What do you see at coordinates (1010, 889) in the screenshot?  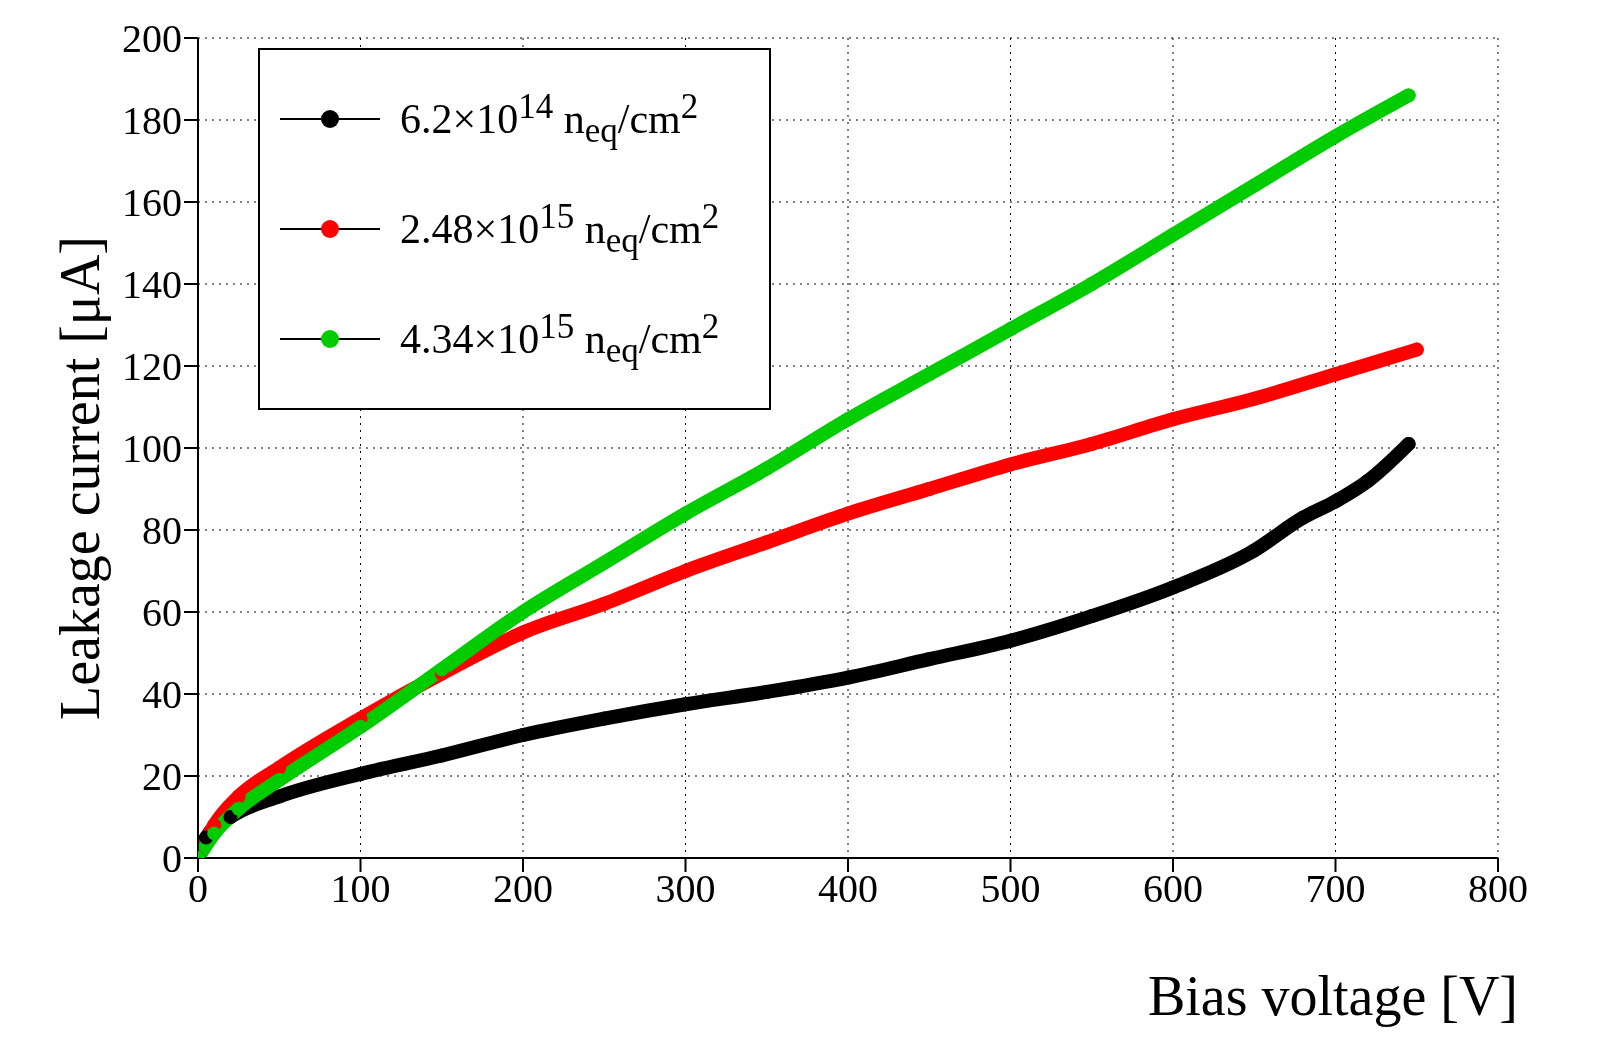 I see `x-tick-label: 500` at bounding box center [1010, 889].